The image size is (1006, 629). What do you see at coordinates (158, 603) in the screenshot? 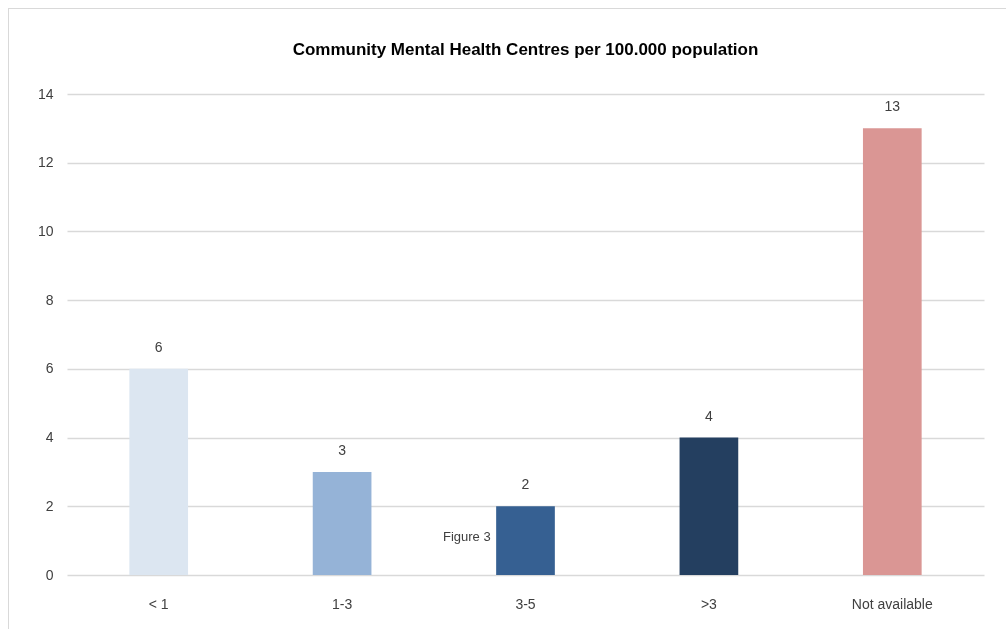
I see `x-tick-label: < 1` at bounding box center [158, 603].